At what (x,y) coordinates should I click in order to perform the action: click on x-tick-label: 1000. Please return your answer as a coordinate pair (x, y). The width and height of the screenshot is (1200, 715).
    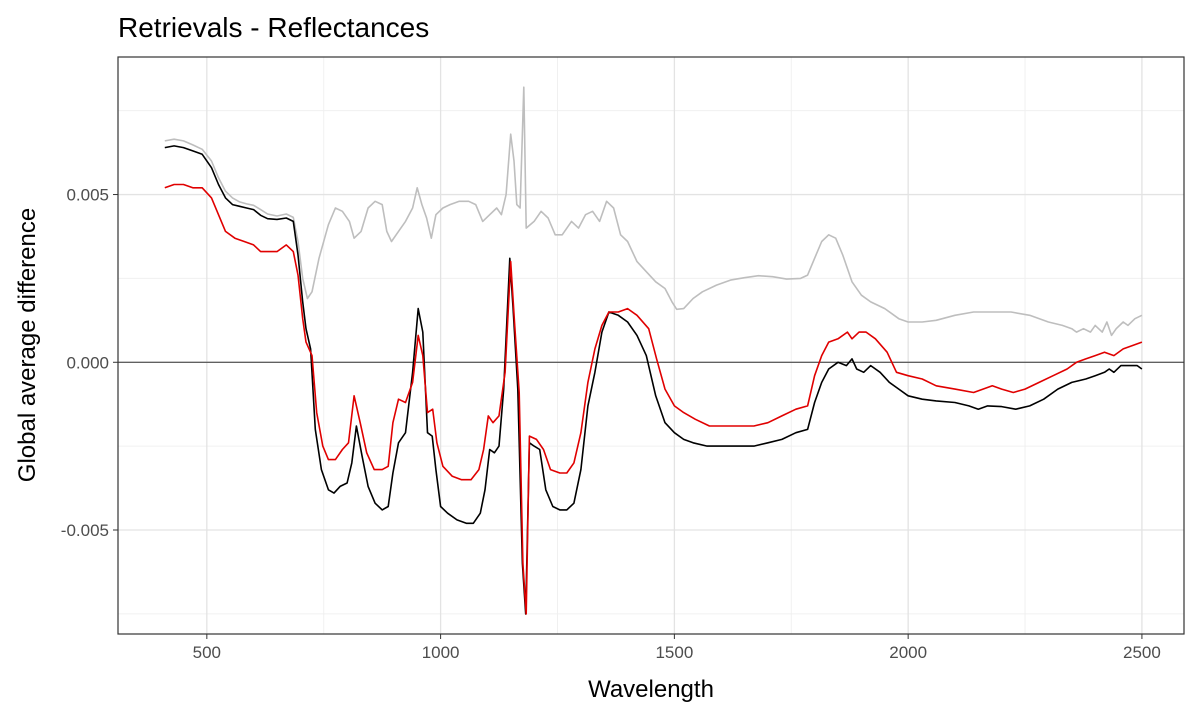
    Looking at the image, I should click on (441, 652).